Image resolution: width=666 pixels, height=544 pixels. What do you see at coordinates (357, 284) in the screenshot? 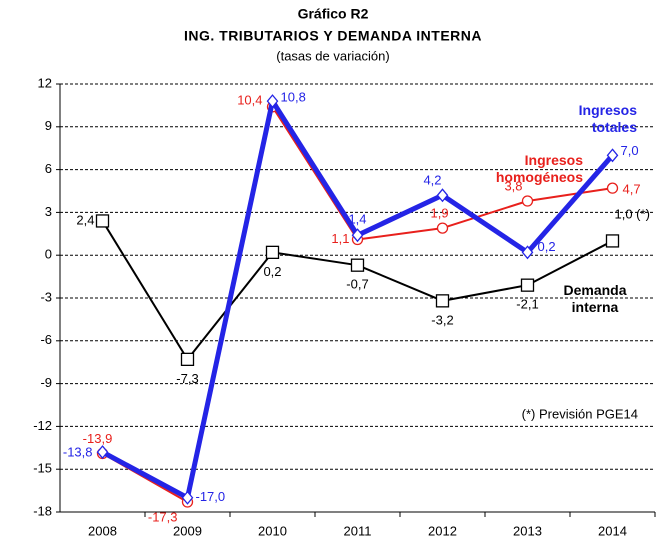
I see `data-label: -0,7` at bounding box center [357, 284].